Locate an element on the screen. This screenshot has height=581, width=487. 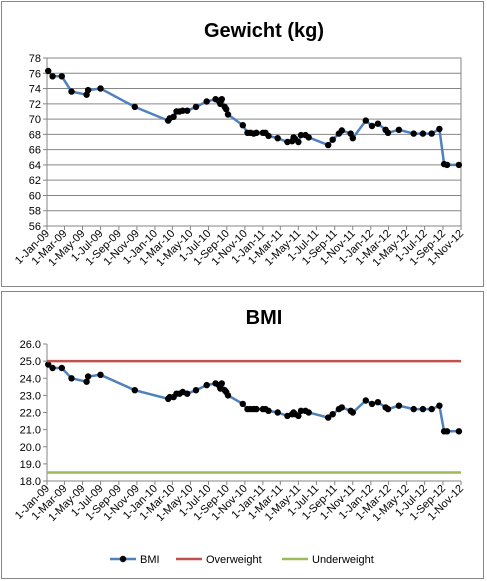
legend-marker is located at coordinates (123, 559).